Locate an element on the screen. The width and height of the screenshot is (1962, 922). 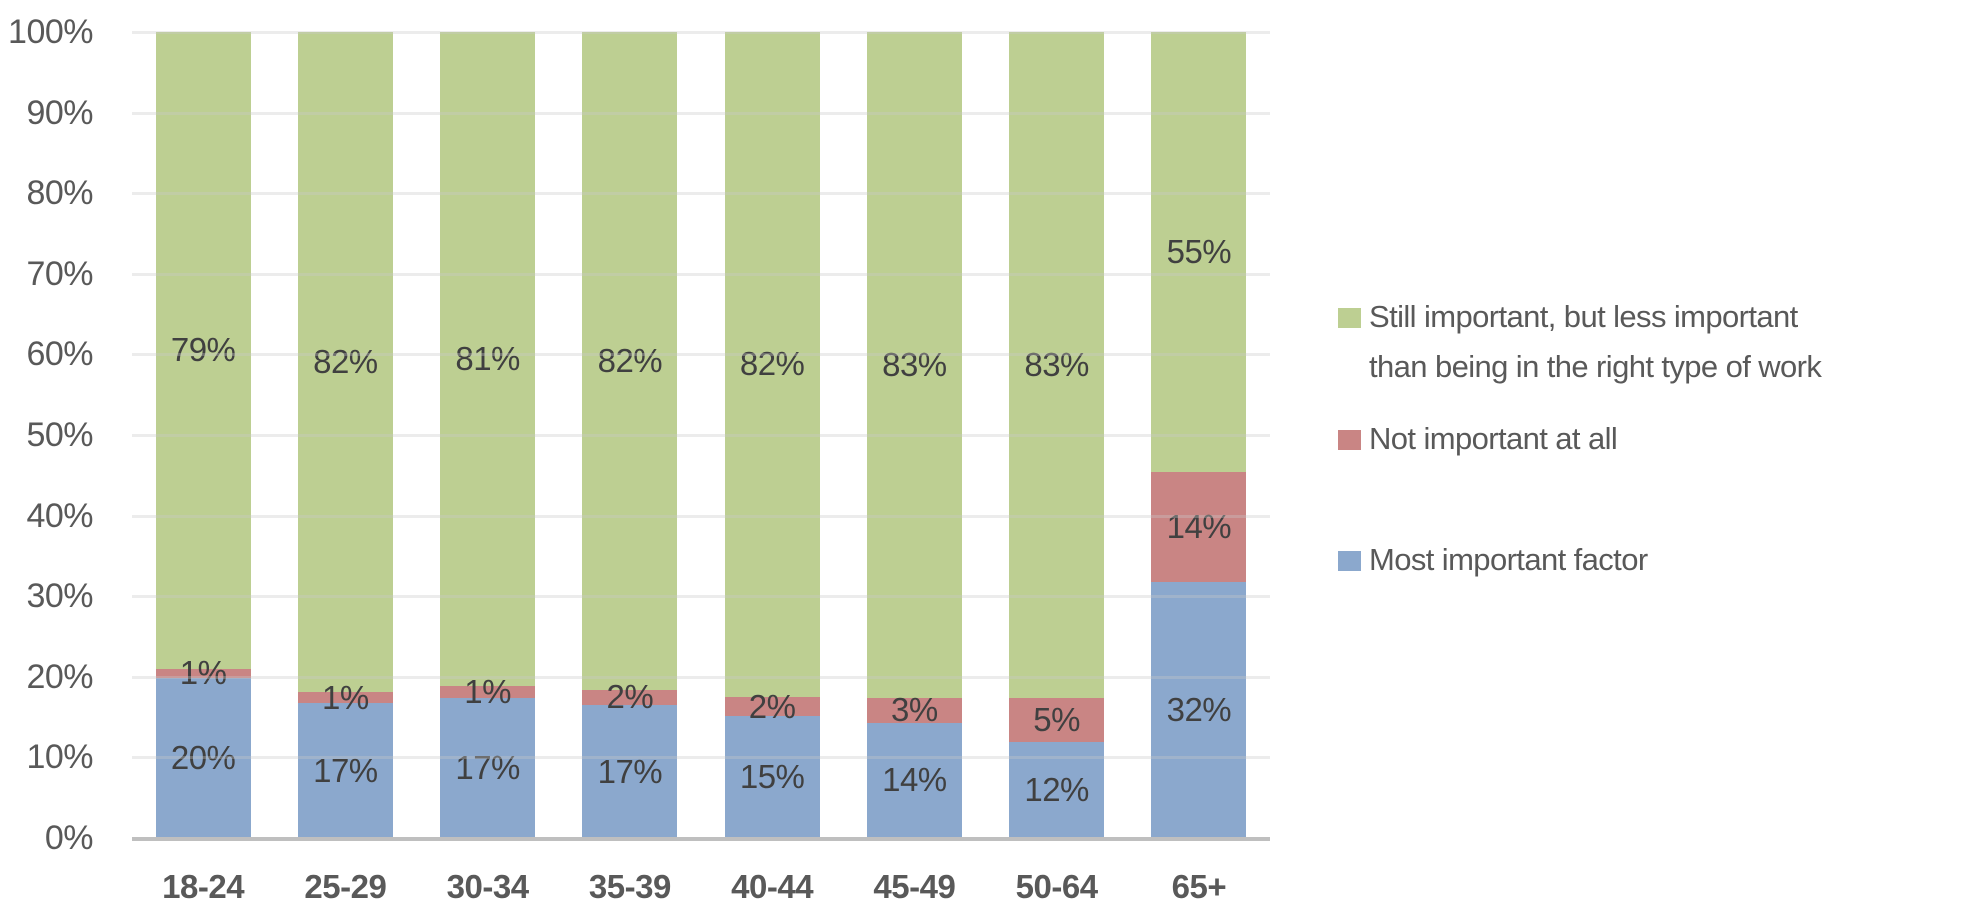
y-tick-label: 0% is located at coordinates (69, 838).